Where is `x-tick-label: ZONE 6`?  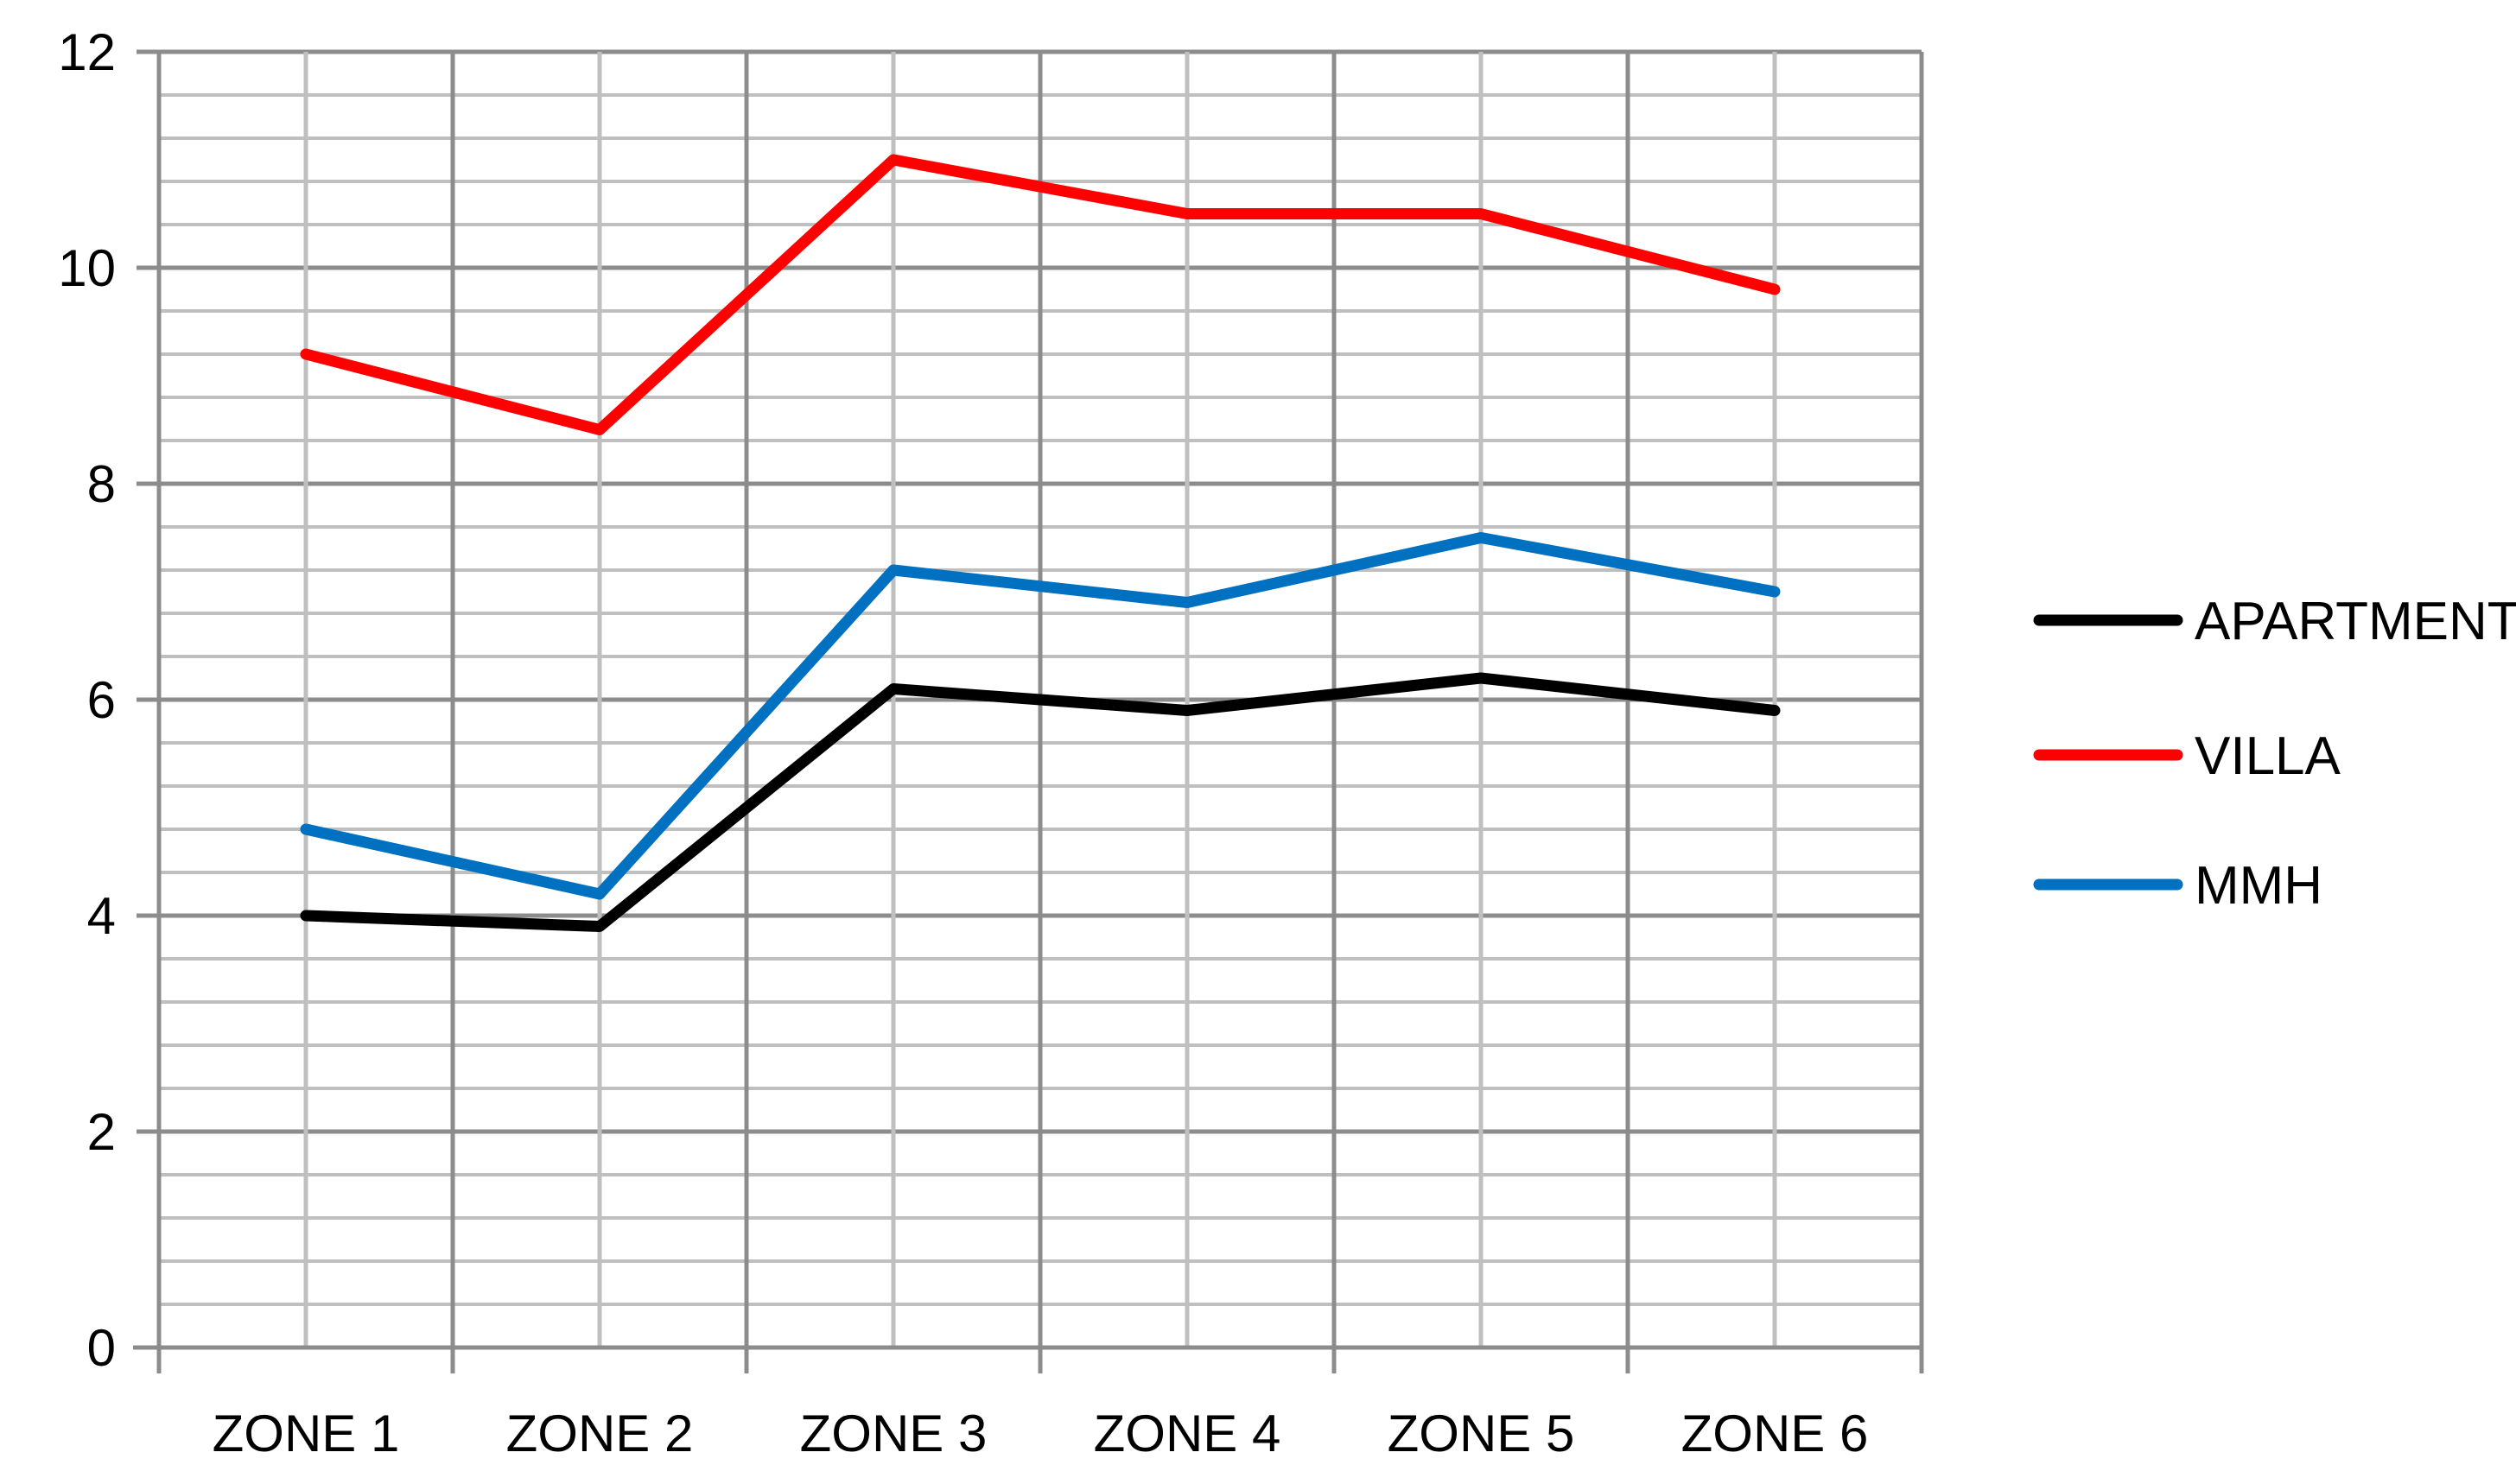
x-tick-label: ZONE 6 is located at coordinates (1775, 1433).